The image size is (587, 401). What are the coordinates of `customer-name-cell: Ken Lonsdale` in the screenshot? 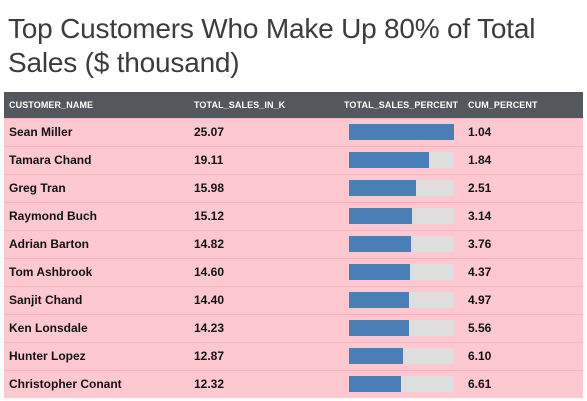 It's located at (96, 327).